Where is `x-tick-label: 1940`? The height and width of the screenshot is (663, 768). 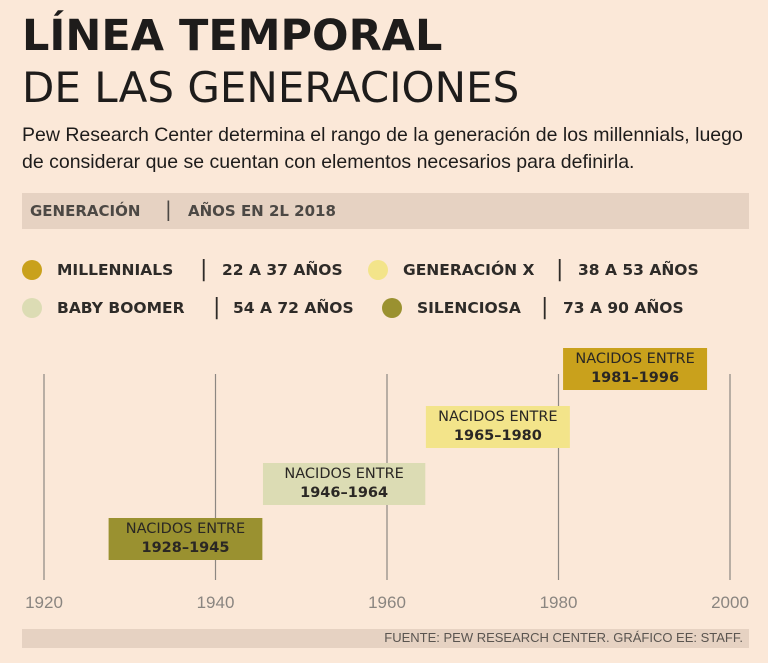
x-tick-label: 1940 is located at coordinates (216, 602).